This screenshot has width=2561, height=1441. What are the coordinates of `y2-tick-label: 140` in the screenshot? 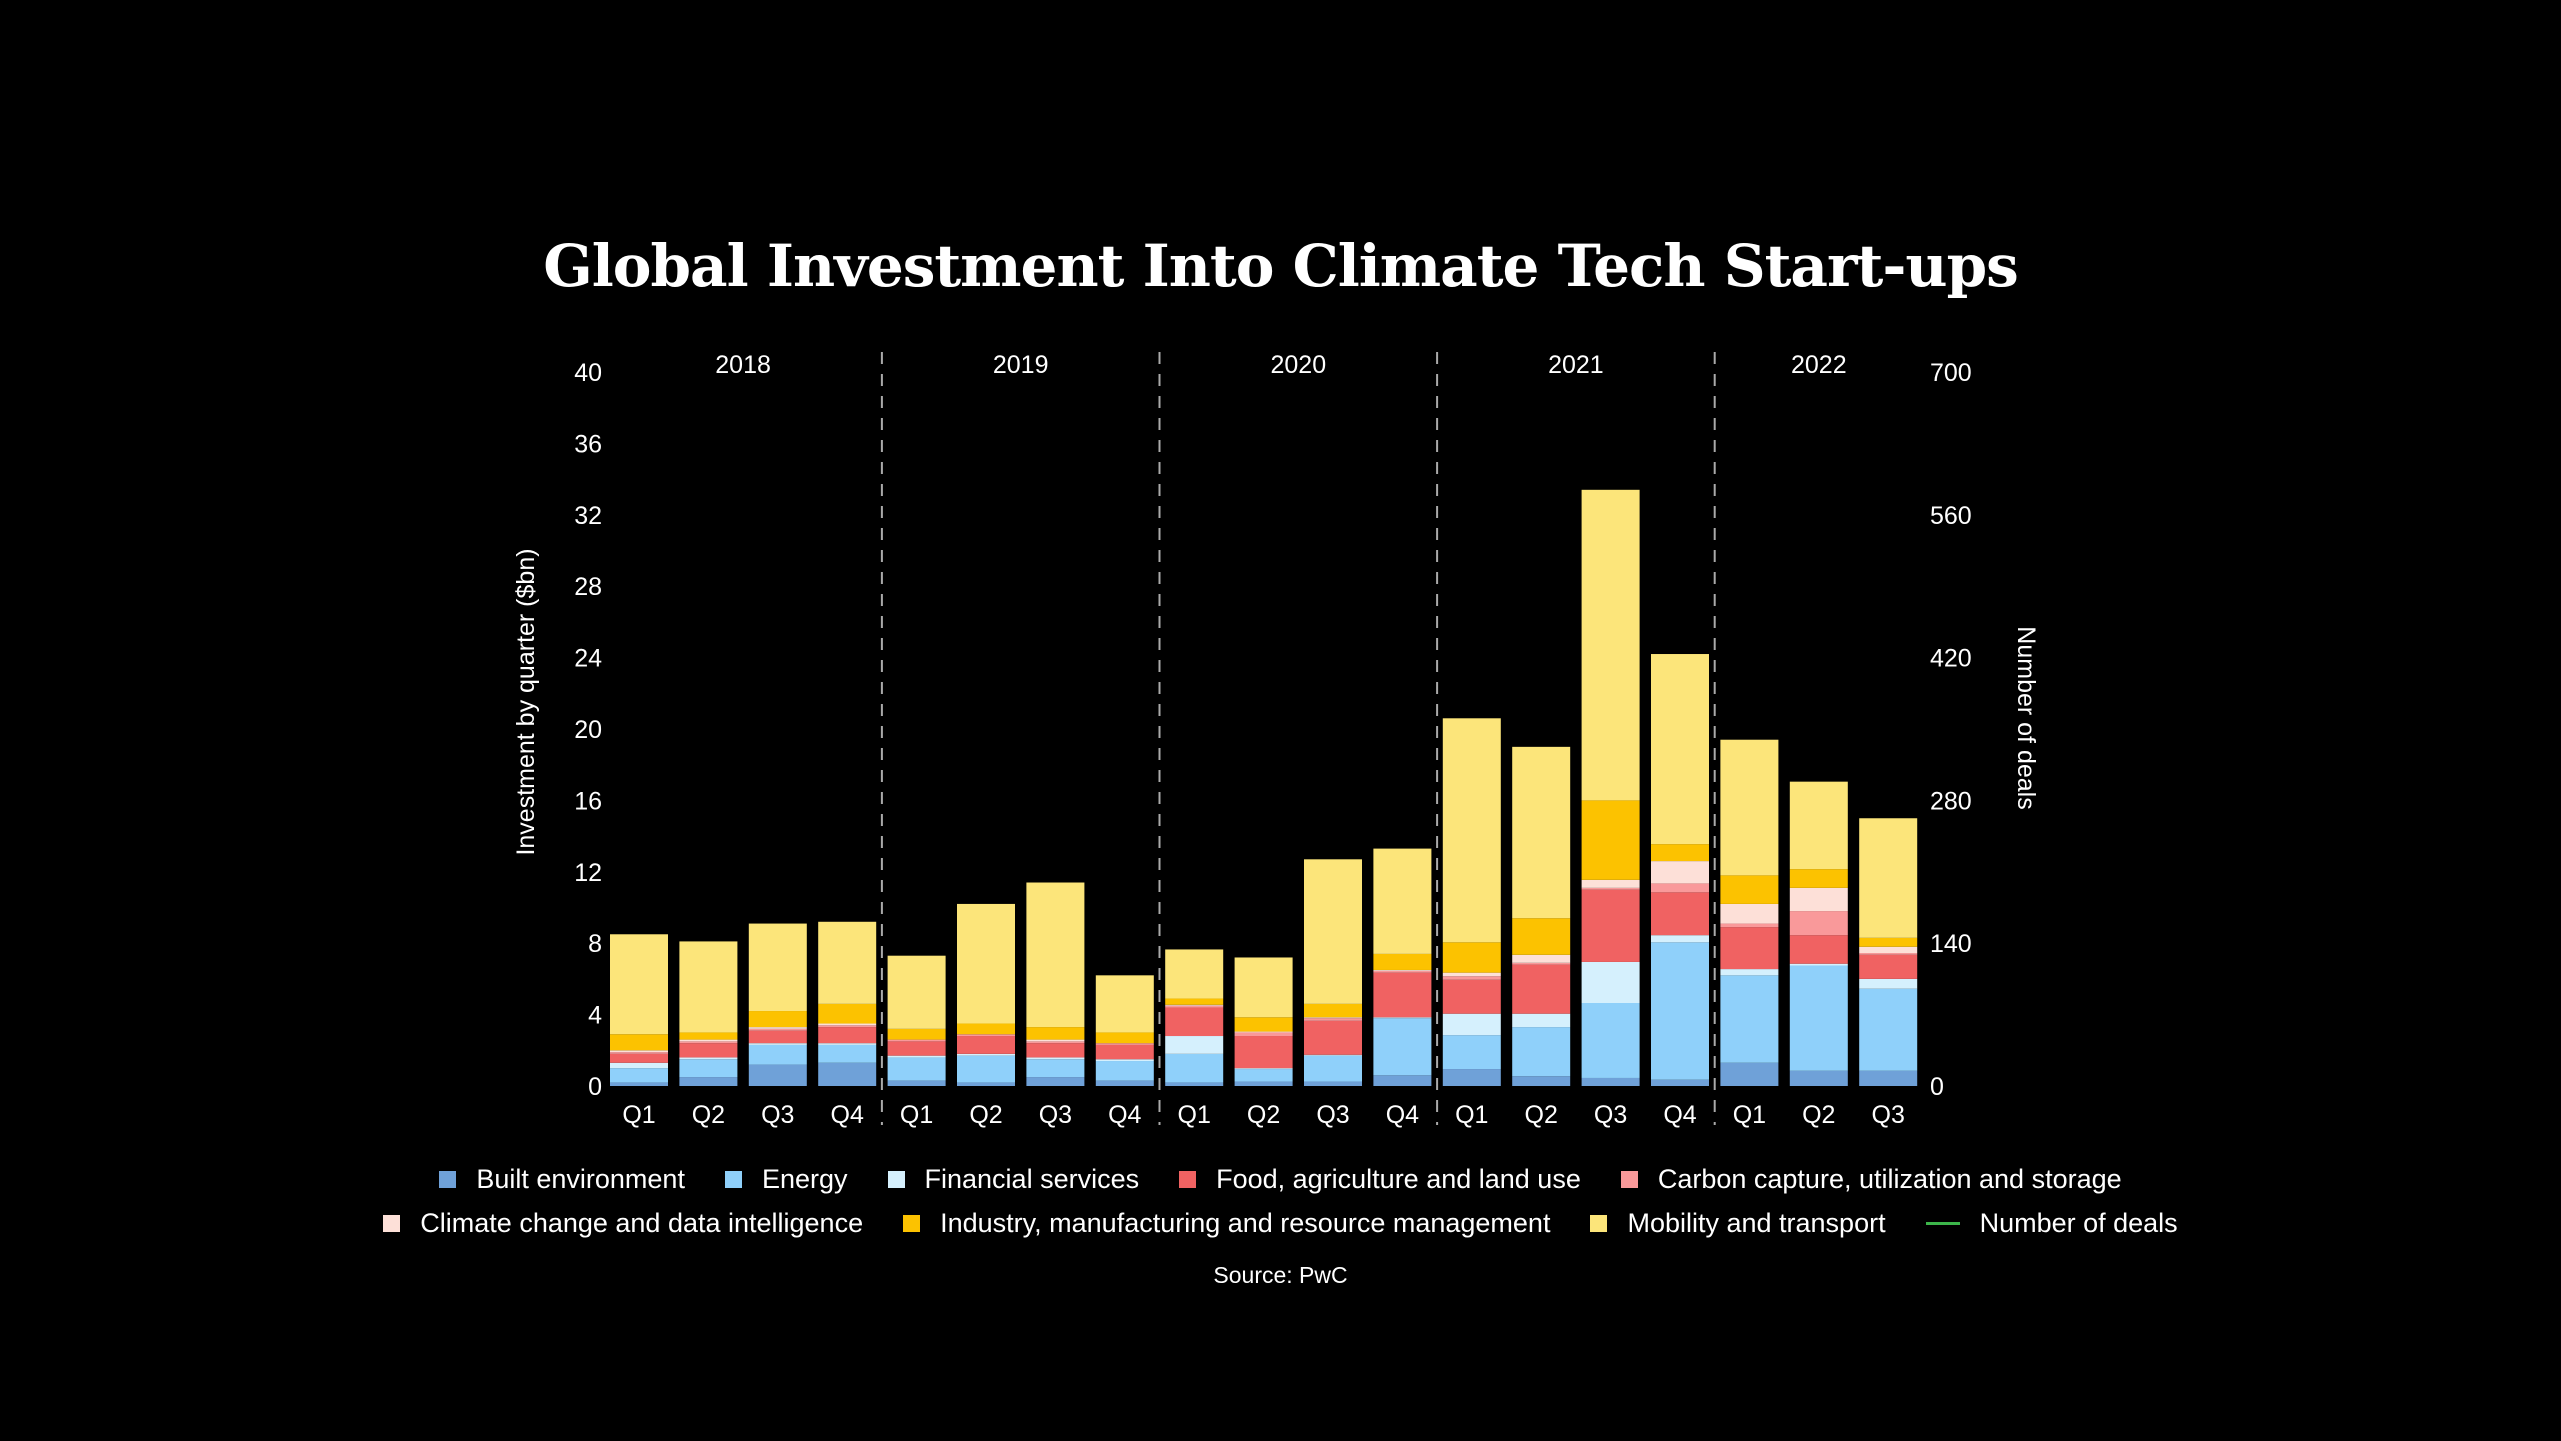 It's located at (1951, 944).